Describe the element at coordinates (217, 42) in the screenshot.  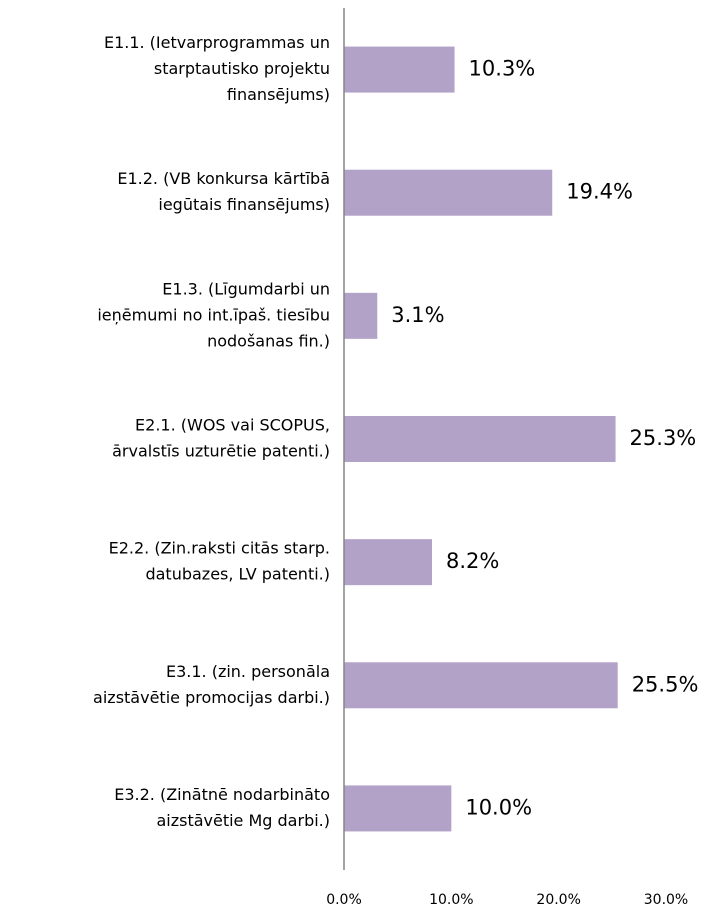
I see `y-tick-label: E1.1. (Ietvarprogrammas un` at that location.